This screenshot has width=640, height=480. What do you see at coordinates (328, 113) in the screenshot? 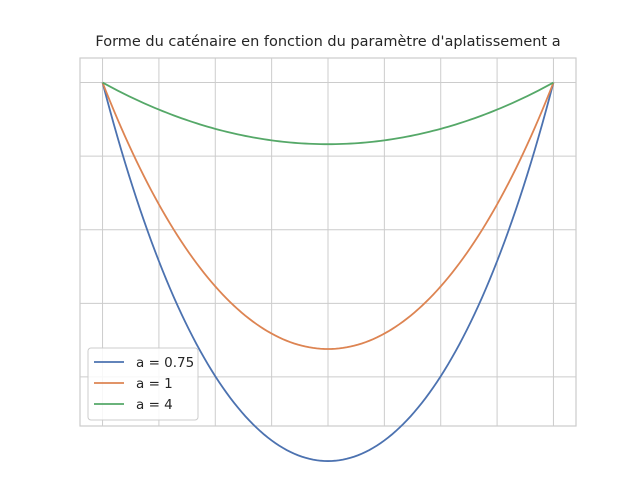
I see `series-line` at bounding box center [328, 113].